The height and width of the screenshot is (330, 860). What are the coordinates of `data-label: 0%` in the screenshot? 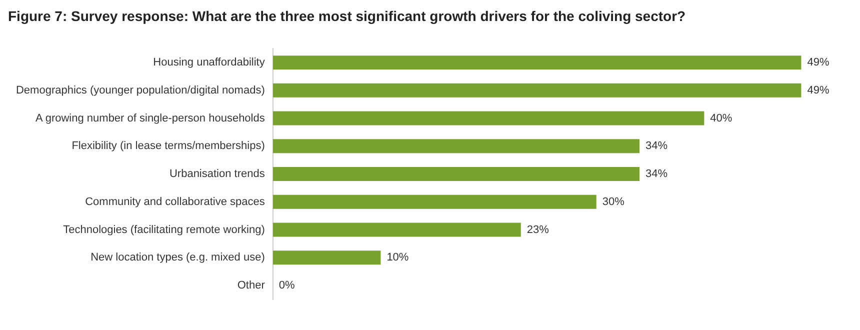 It's located at (286, 286).